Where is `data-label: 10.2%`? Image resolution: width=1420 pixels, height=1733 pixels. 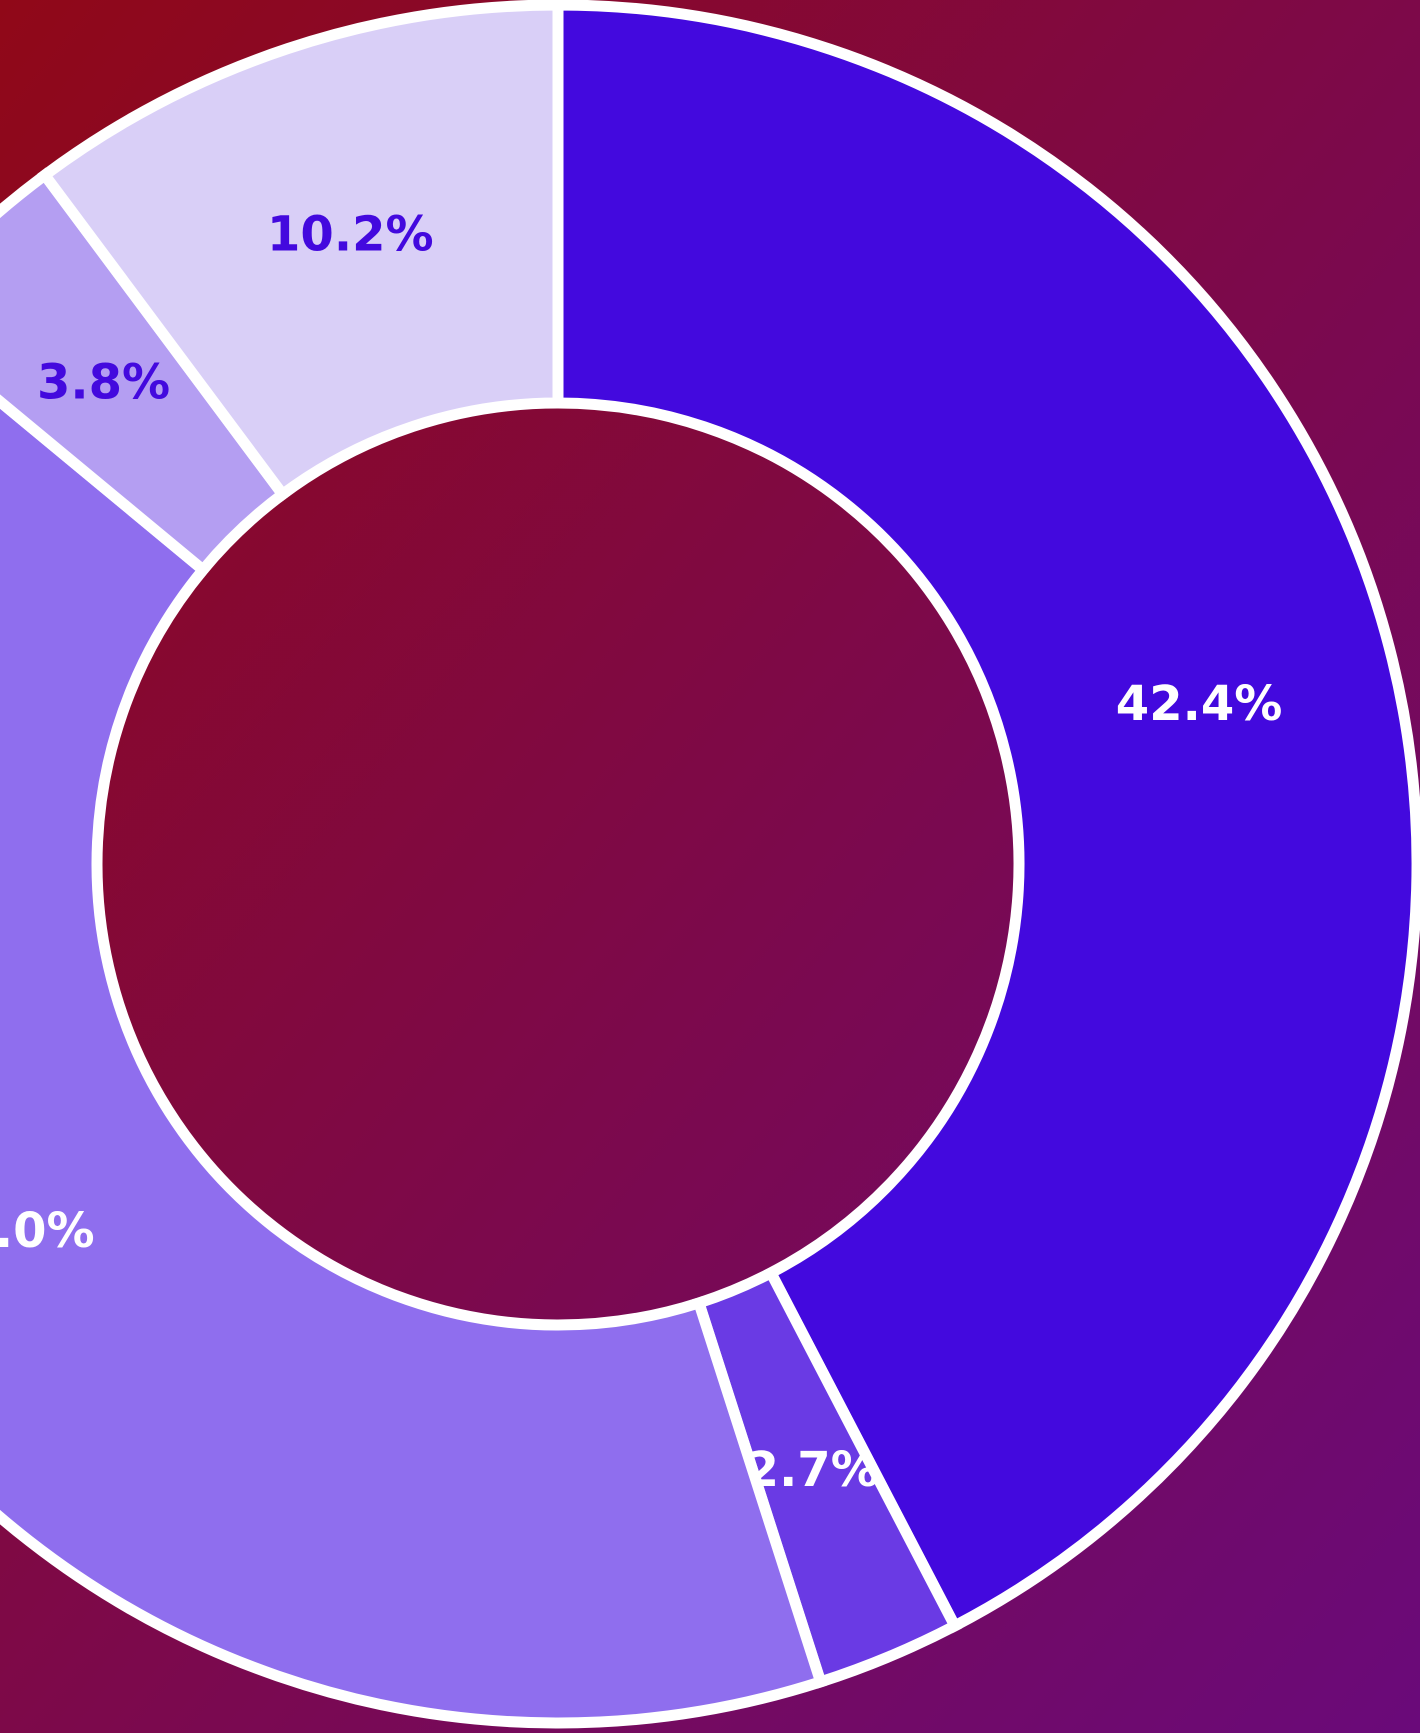 data-label: 10.2% is located at coordinates (350, 235).